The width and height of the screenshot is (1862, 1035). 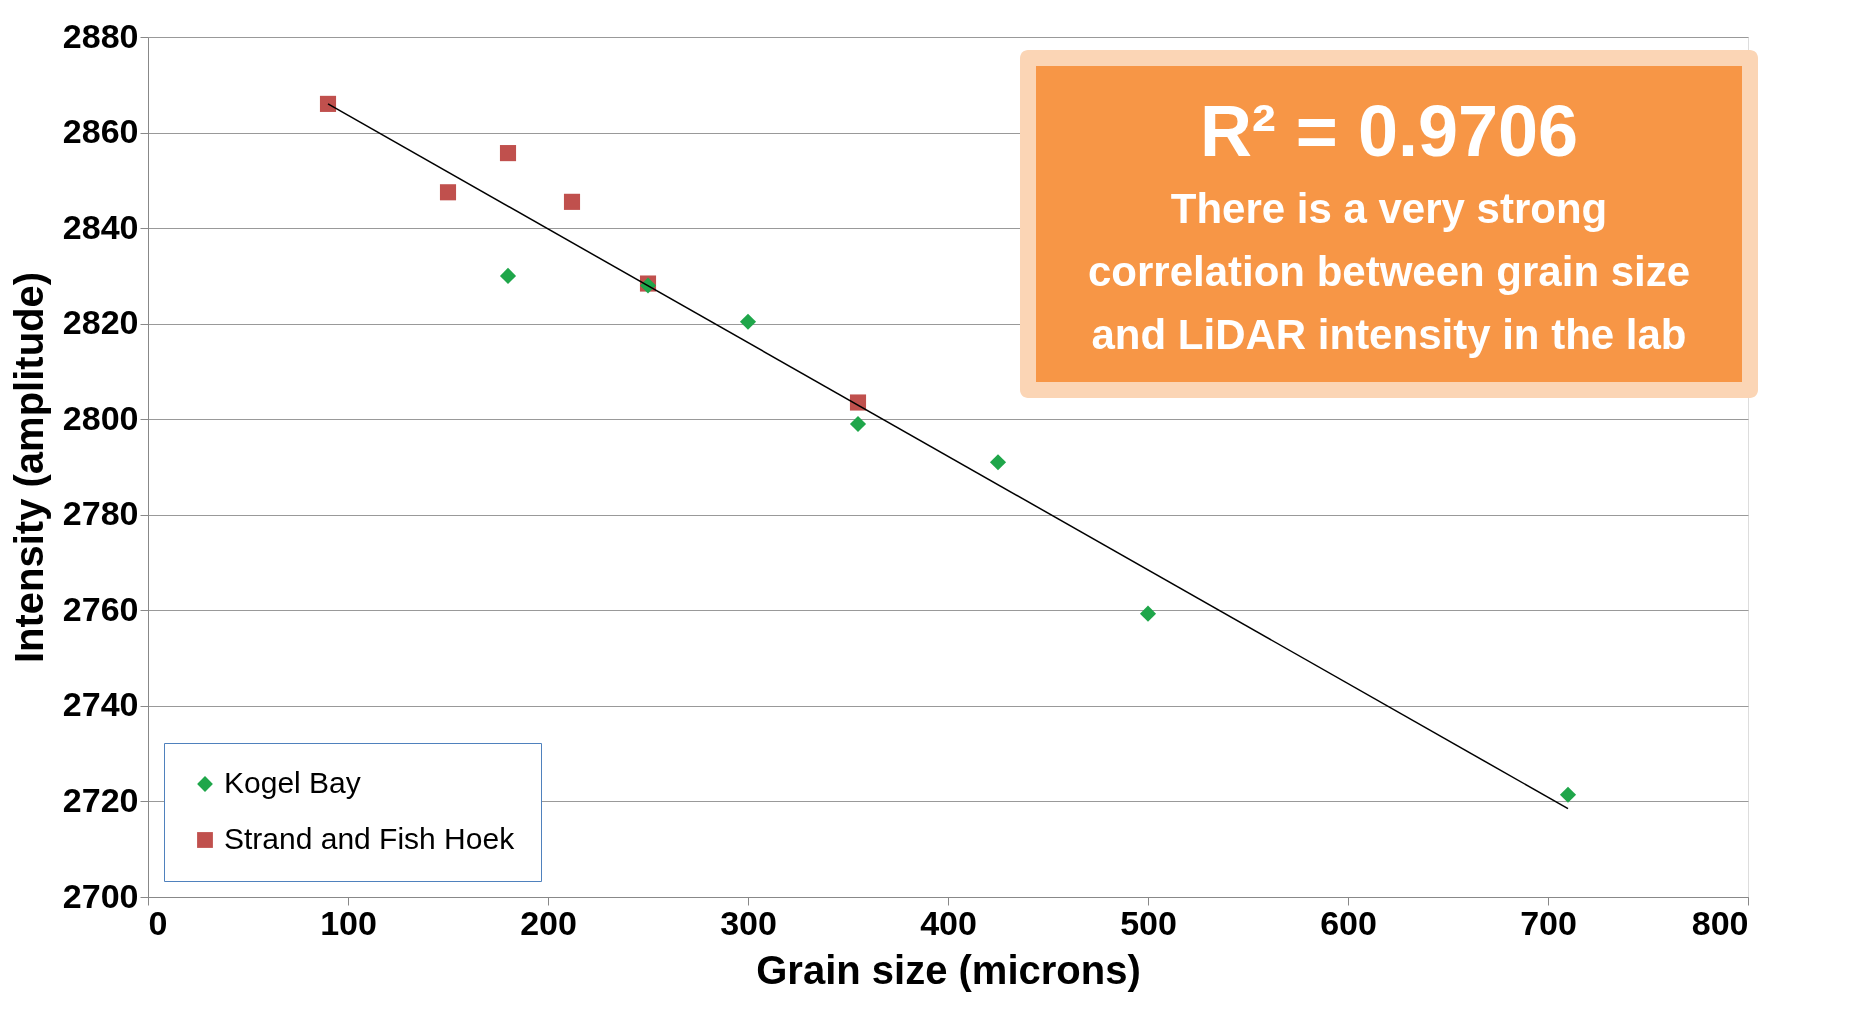 I want to click on x-tick-label: 200, so click(x=548, y=922).